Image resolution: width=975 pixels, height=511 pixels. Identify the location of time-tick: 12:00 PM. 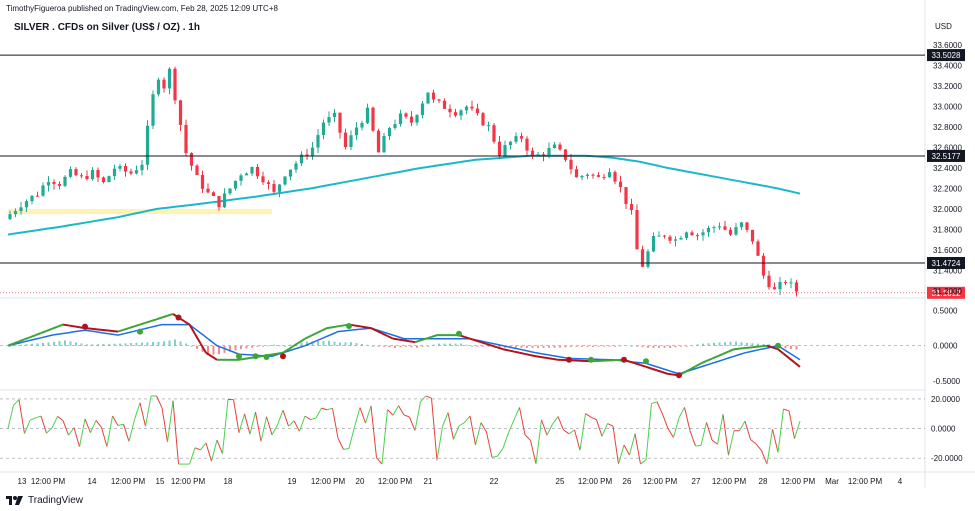
(865, 481).